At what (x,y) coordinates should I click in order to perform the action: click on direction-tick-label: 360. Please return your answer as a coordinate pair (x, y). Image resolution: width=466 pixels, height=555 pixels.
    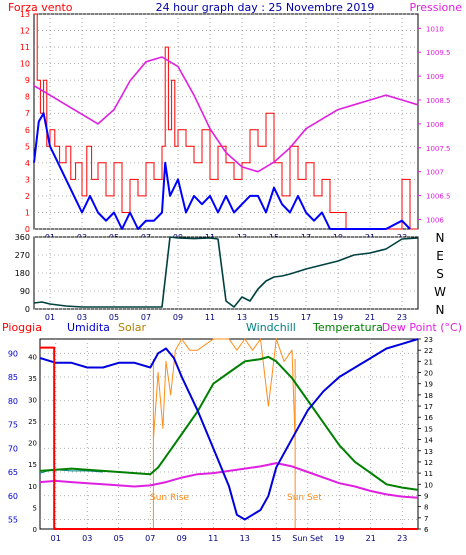
    Looking at the image, I should click on (22, 237).